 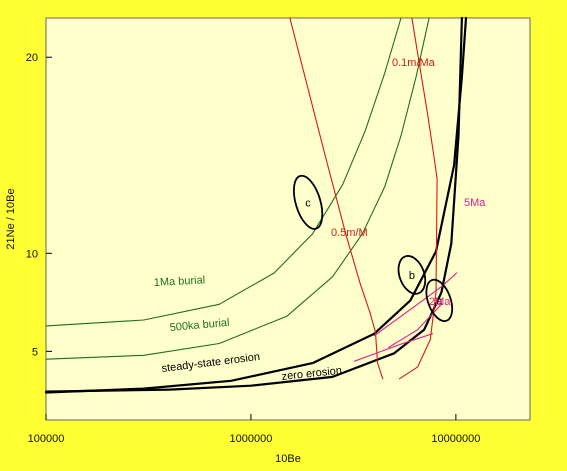 What do you see at coordinates (414, 63) in the screenshot?
I see `label-0.1-rate: 0.1m/Ma` at bounding box center [414, 63].